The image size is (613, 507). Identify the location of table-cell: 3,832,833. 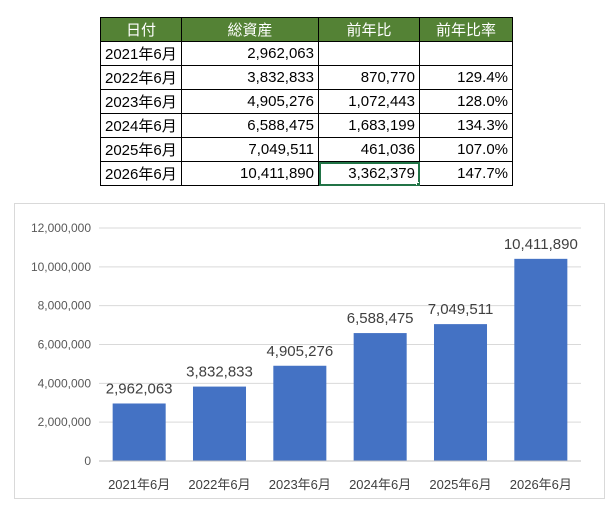
(250, 77).